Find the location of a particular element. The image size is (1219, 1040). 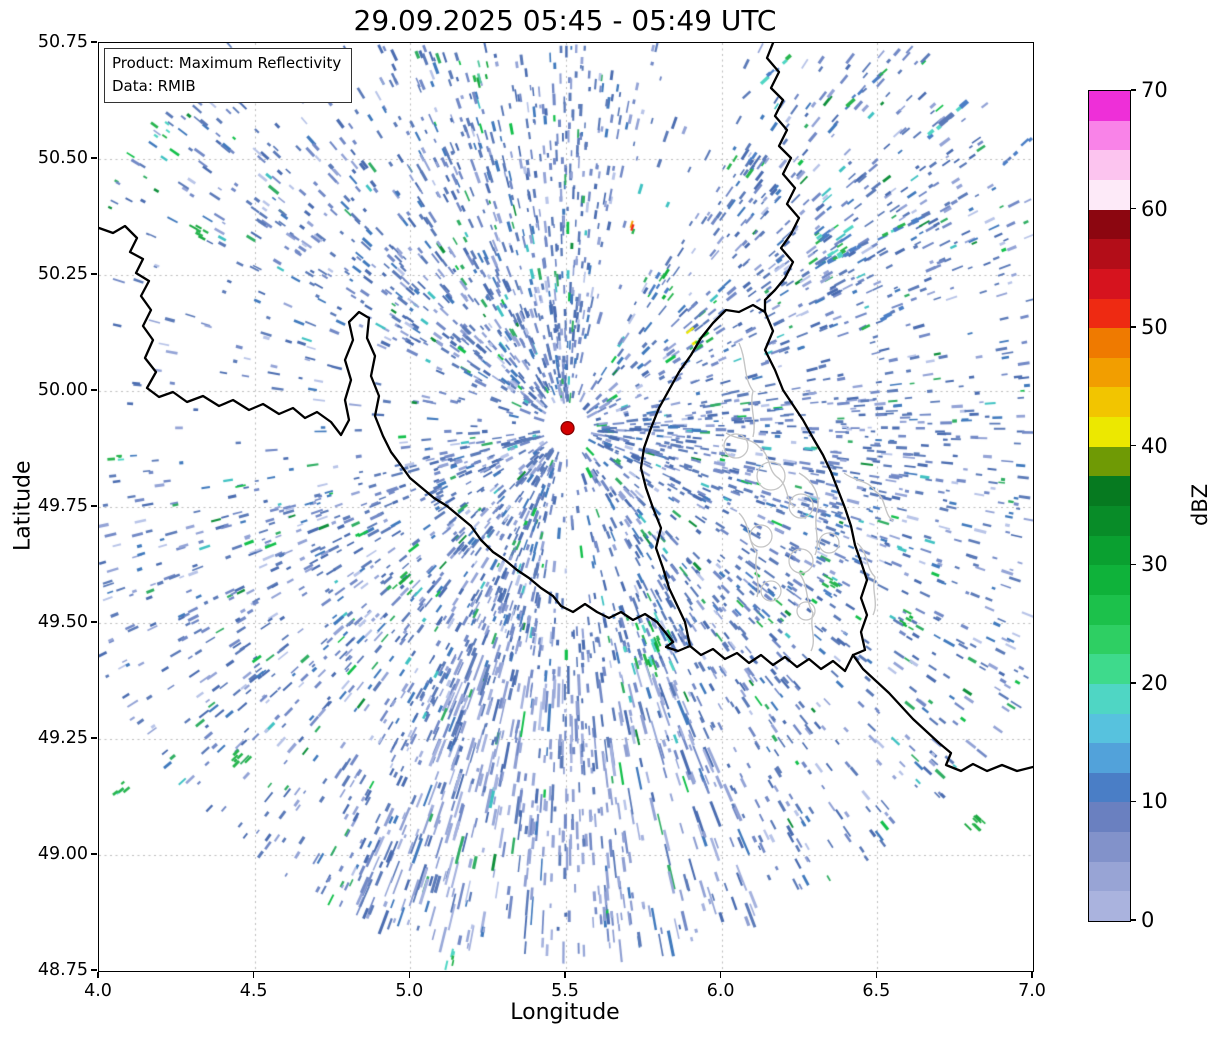

x-tick-label: 6.0 is located at coordinates (720, 991).